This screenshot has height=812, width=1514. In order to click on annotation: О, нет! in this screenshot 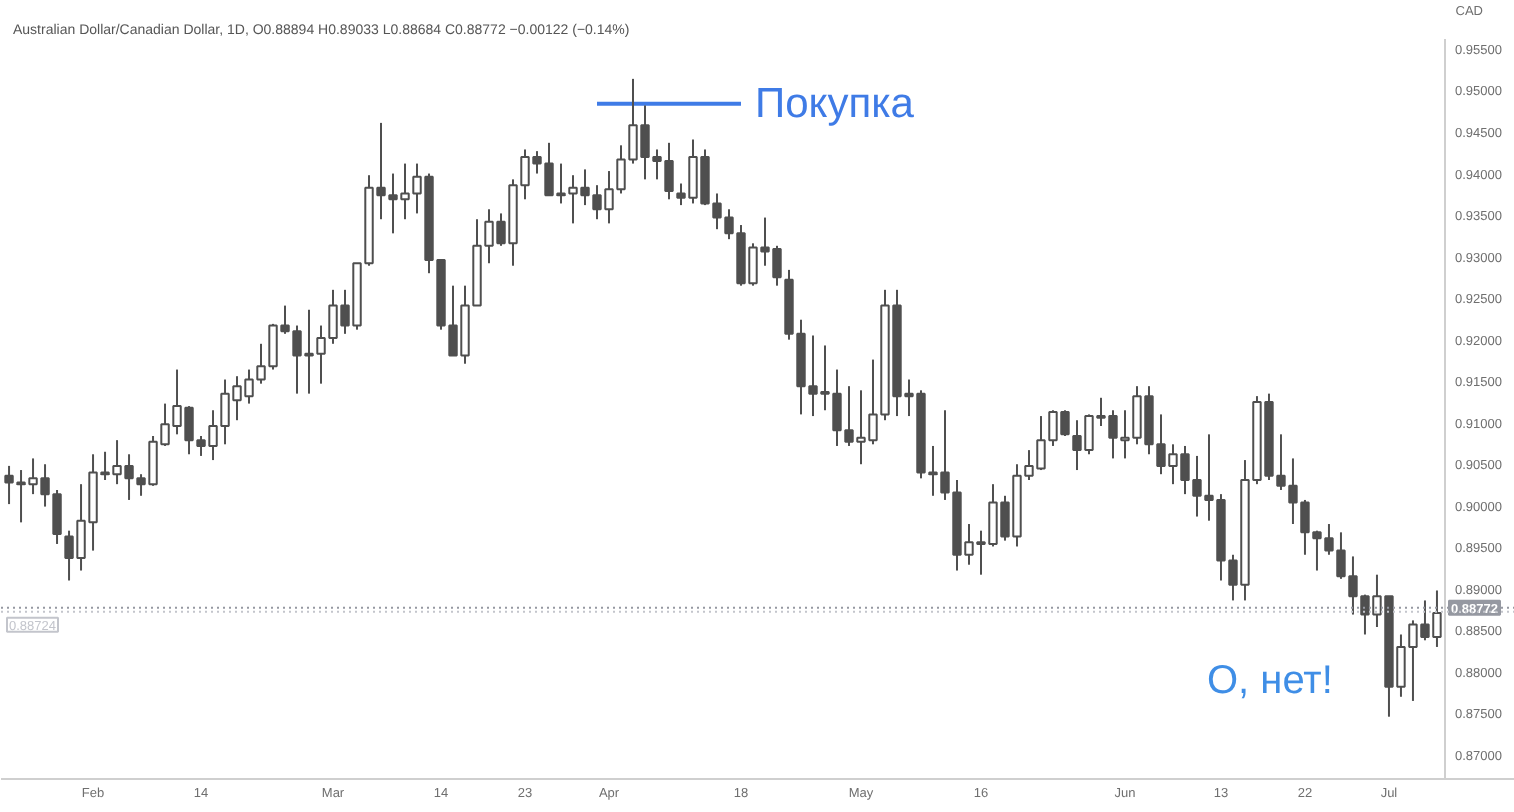, I will do `click(1270, 681)`.